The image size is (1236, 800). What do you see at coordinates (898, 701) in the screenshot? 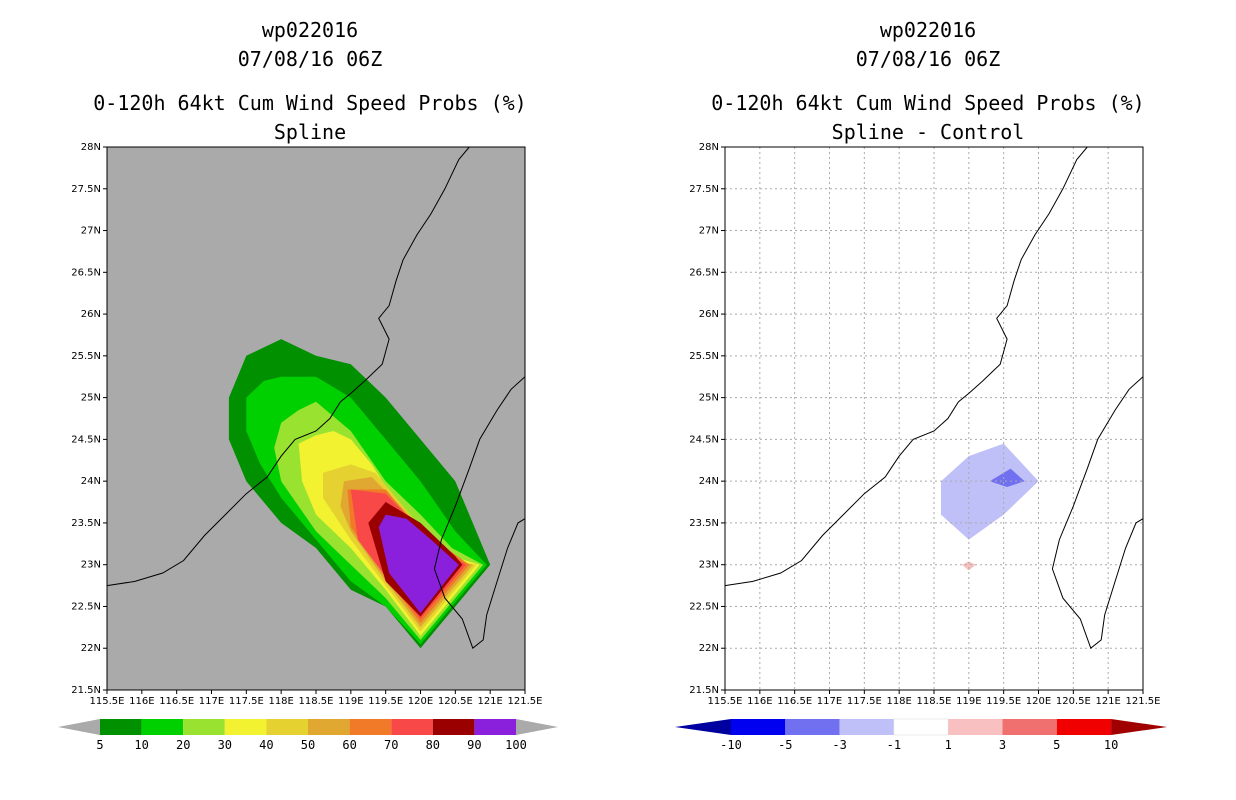
I see `right-x-tick-label: 118E` at bounding box center [898, 701].